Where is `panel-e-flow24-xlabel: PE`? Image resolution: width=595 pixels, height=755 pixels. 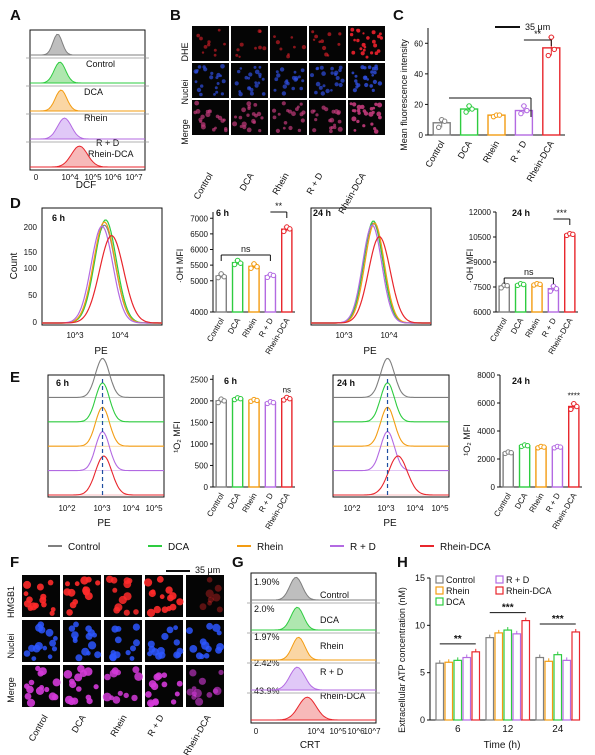
panel-e-flow24-xlabel: PE is located at coordinates (390, 523).